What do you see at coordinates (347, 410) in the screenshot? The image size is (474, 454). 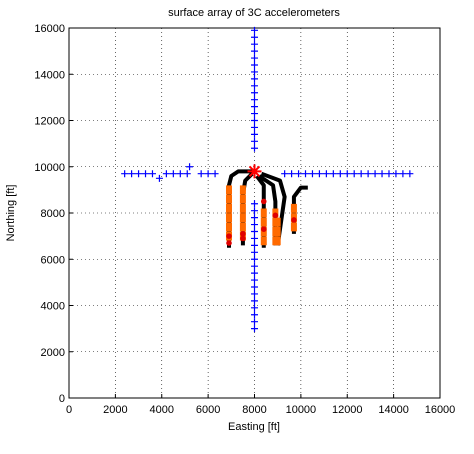 I see `x-tick-label: 12000` at bounding box center [347, 410].